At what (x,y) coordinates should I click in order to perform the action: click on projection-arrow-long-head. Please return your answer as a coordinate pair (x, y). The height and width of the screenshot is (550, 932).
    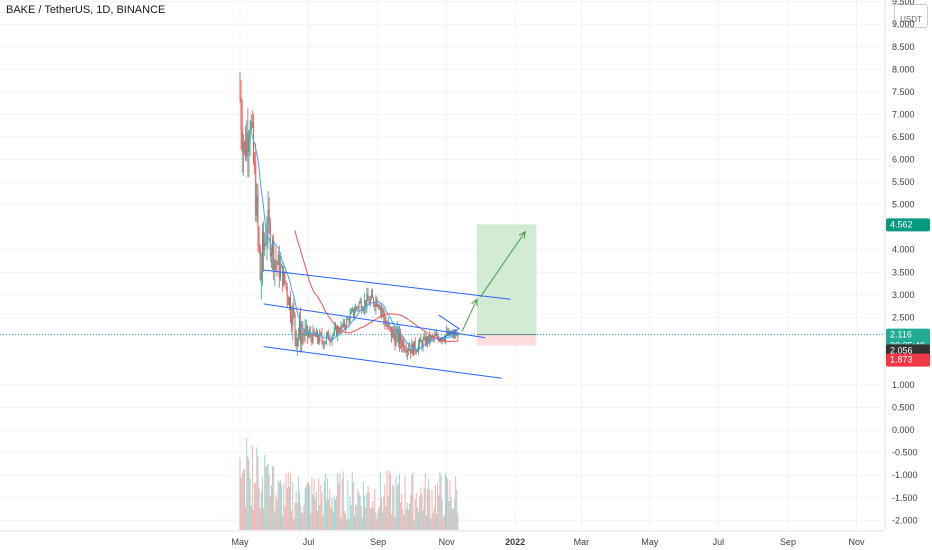
    Looking at the image, I should click on (522, 234).